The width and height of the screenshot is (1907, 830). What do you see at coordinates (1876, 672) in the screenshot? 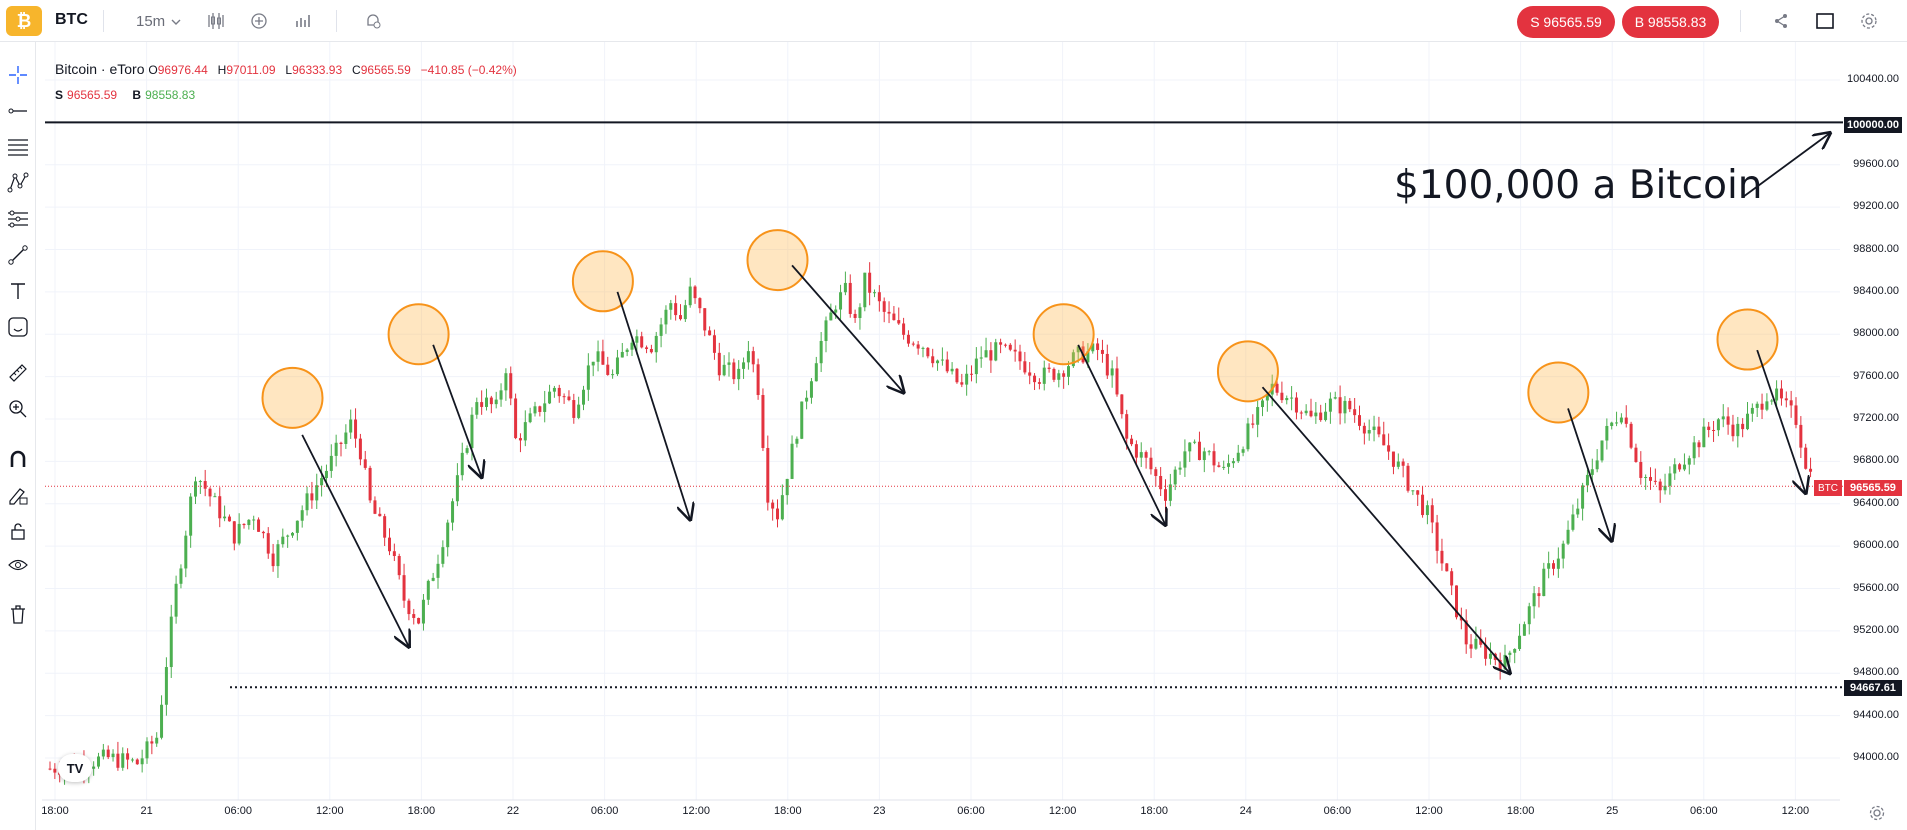
I see `price-tick-label: 94800.00` at bounding box center [1876, 672].